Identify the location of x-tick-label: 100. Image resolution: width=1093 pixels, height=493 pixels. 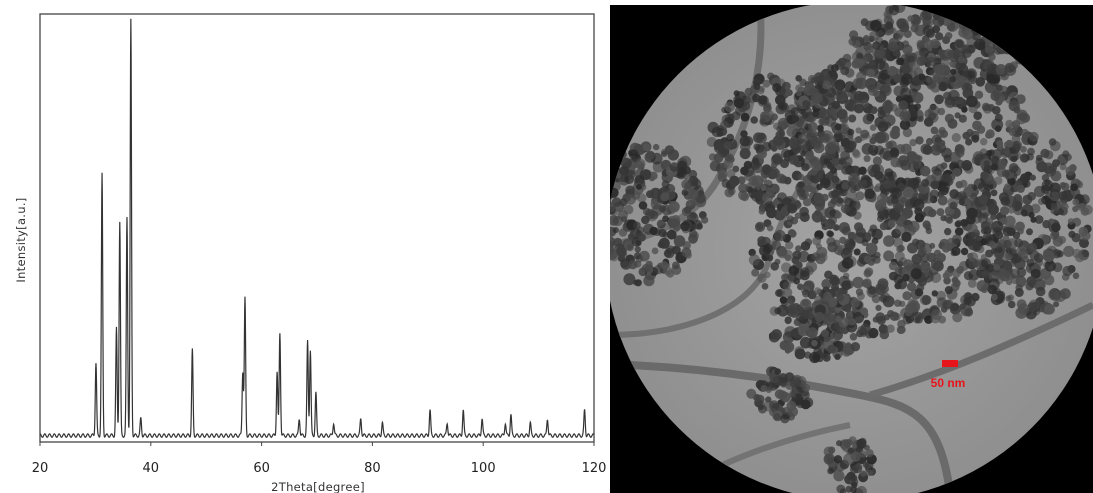
(483, 468).